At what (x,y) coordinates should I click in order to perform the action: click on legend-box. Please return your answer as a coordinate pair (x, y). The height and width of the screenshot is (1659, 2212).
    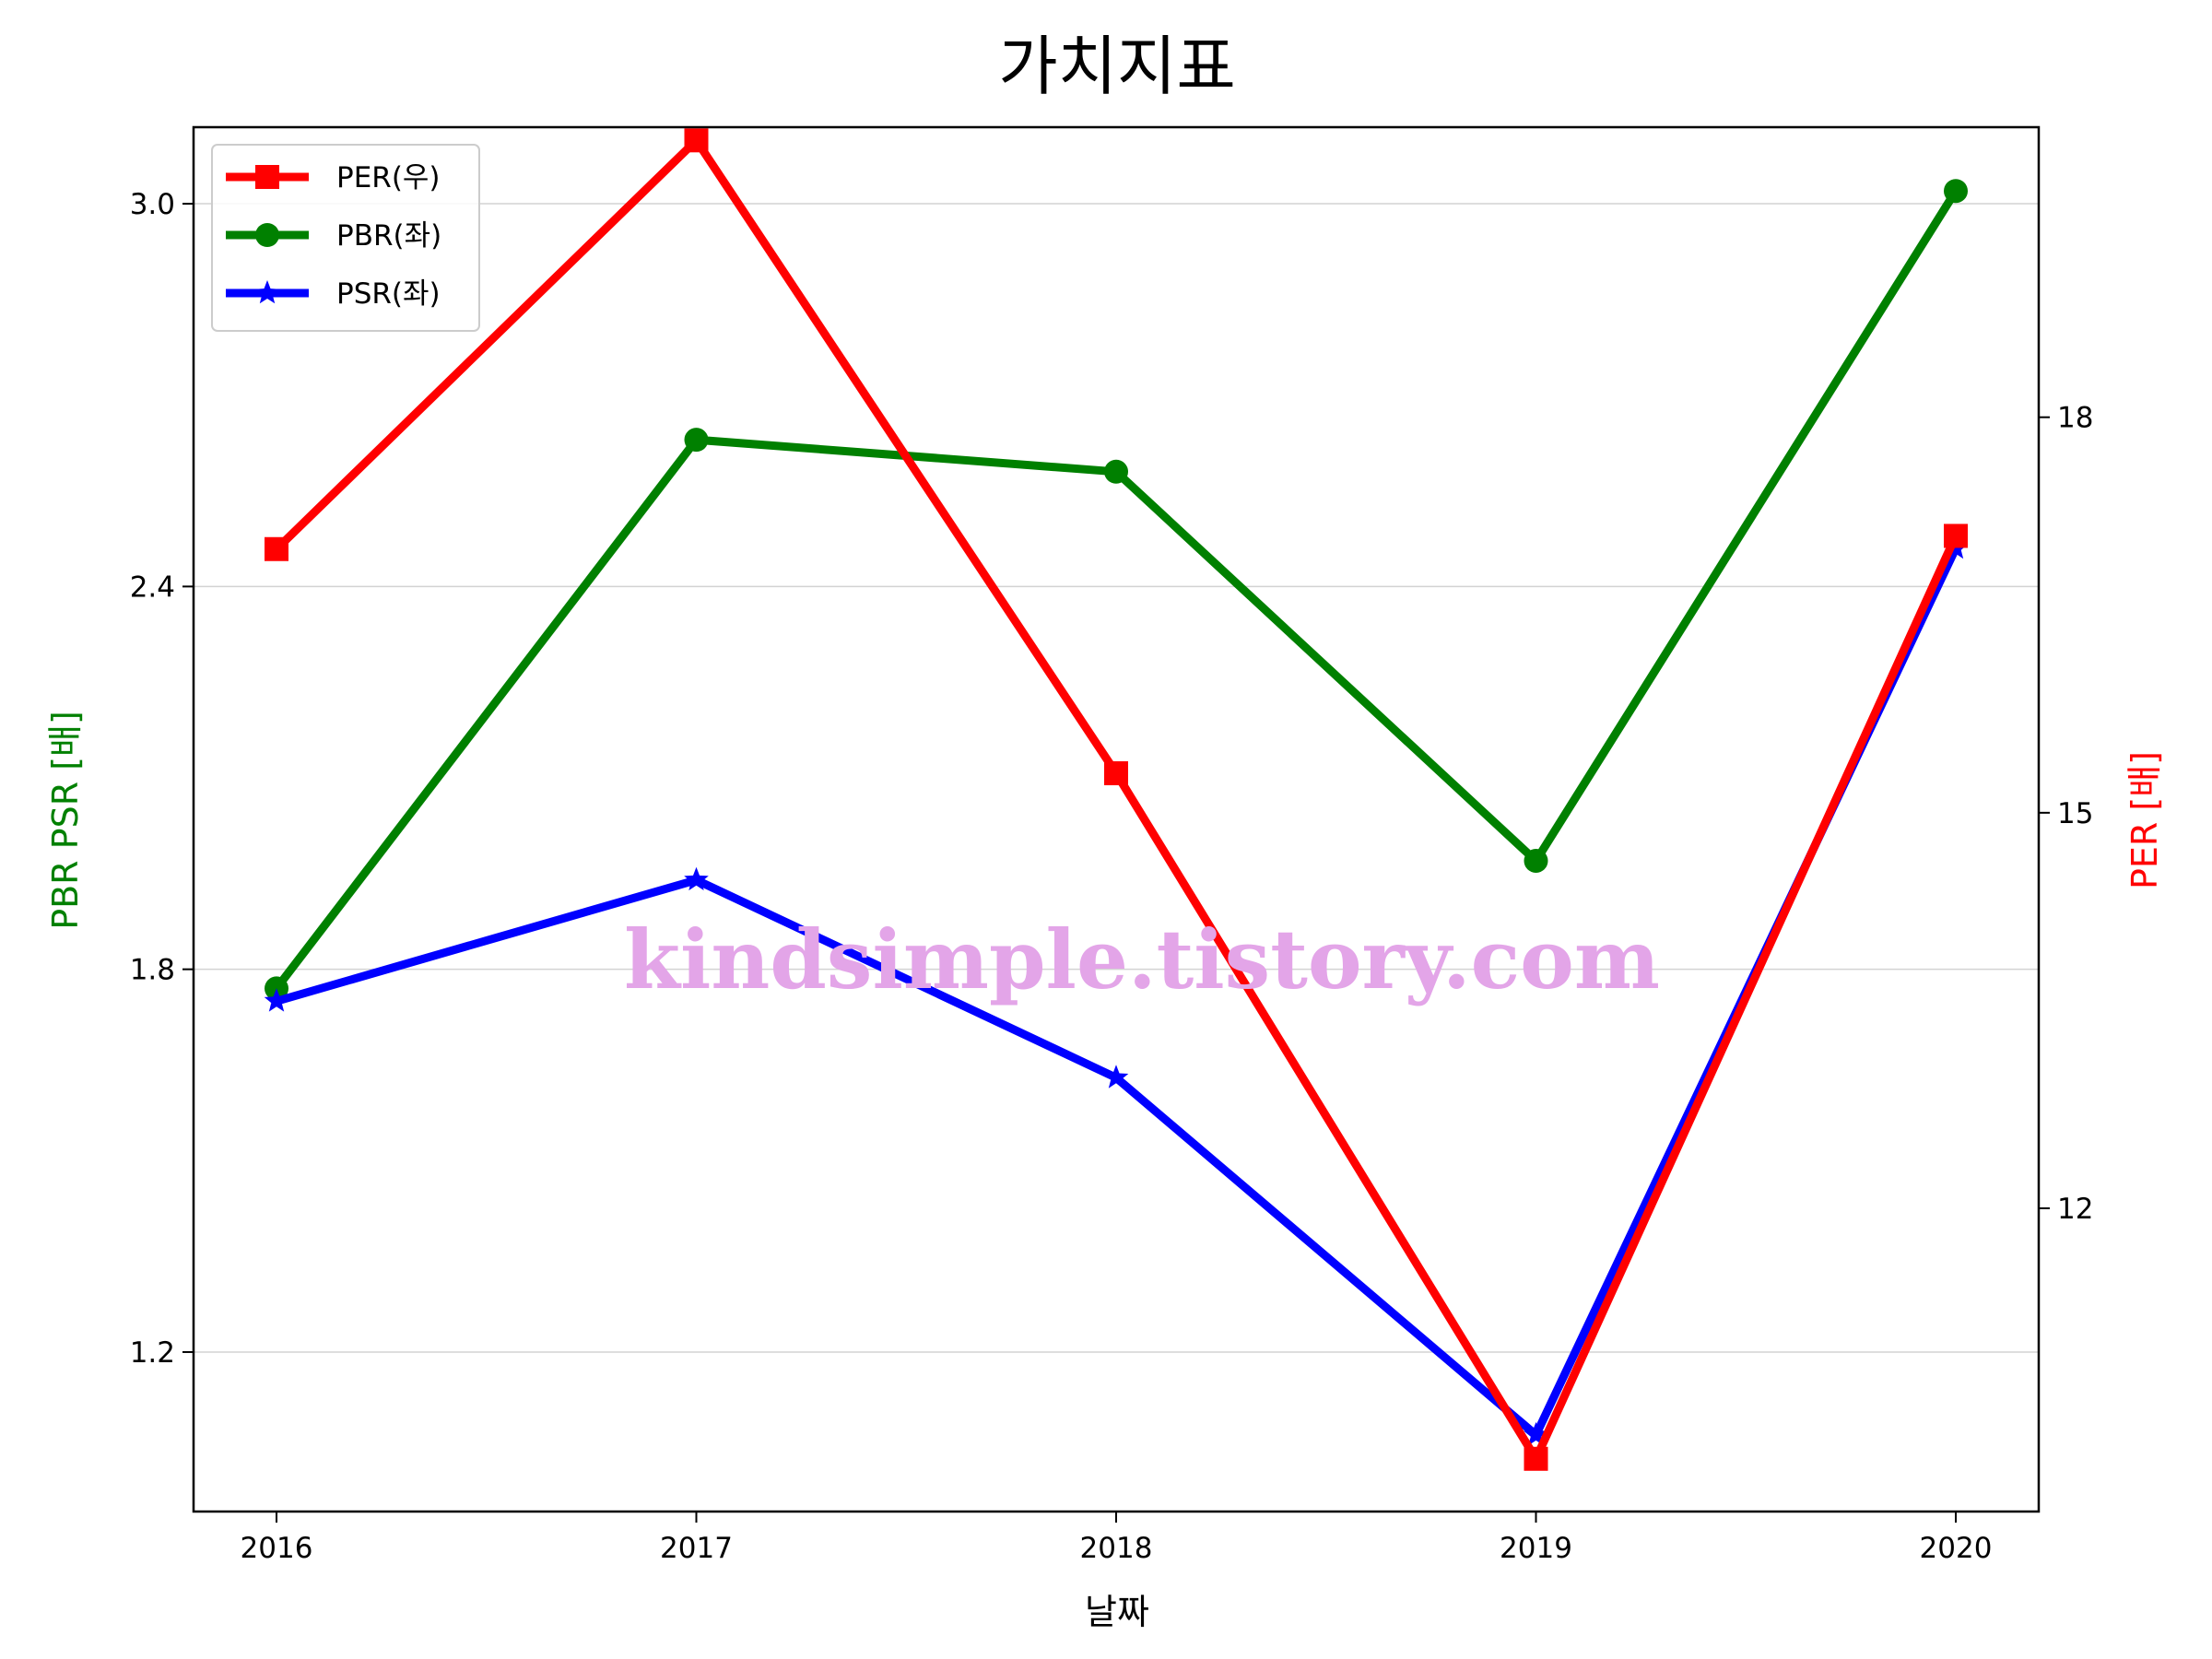
    Looking at the image, I should click on (345, 238).